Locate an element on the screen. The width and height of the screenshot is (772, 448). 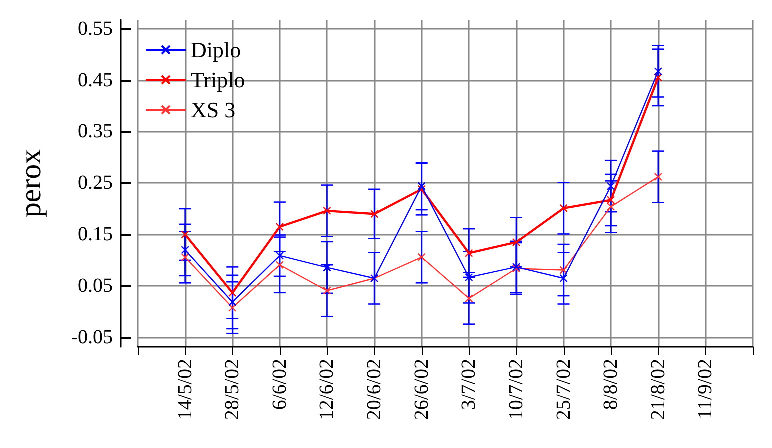
x-tick-label: 8/8/02 is located at coordinates (611, 384).